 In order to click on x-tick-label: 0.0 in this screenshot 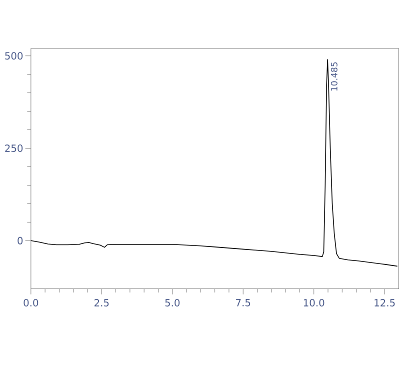, I will do `click(31, 303)`.